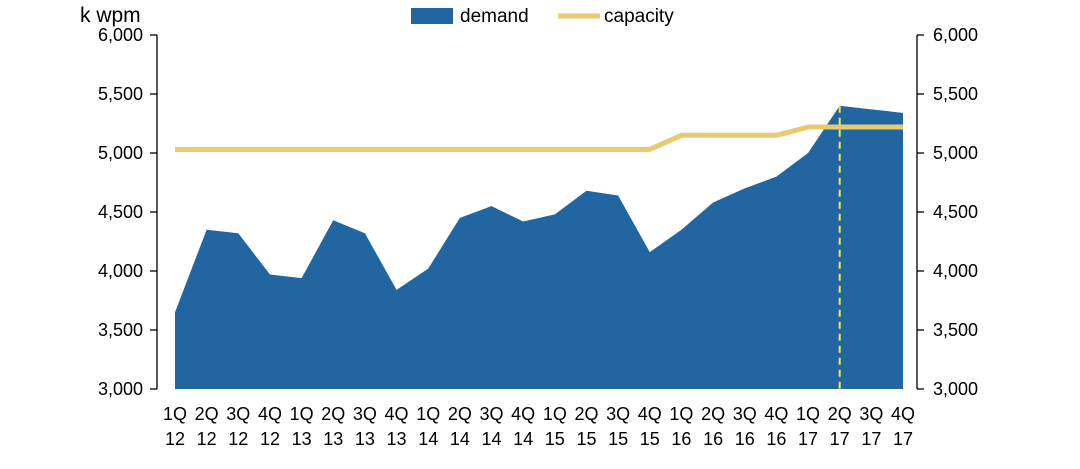 This screenshot has width=1080, height=469. What do you see at coordinates (365, 426) in the screenshot?
I see `x-tick-label: 3Q 13` at bounding box center [365, 426].